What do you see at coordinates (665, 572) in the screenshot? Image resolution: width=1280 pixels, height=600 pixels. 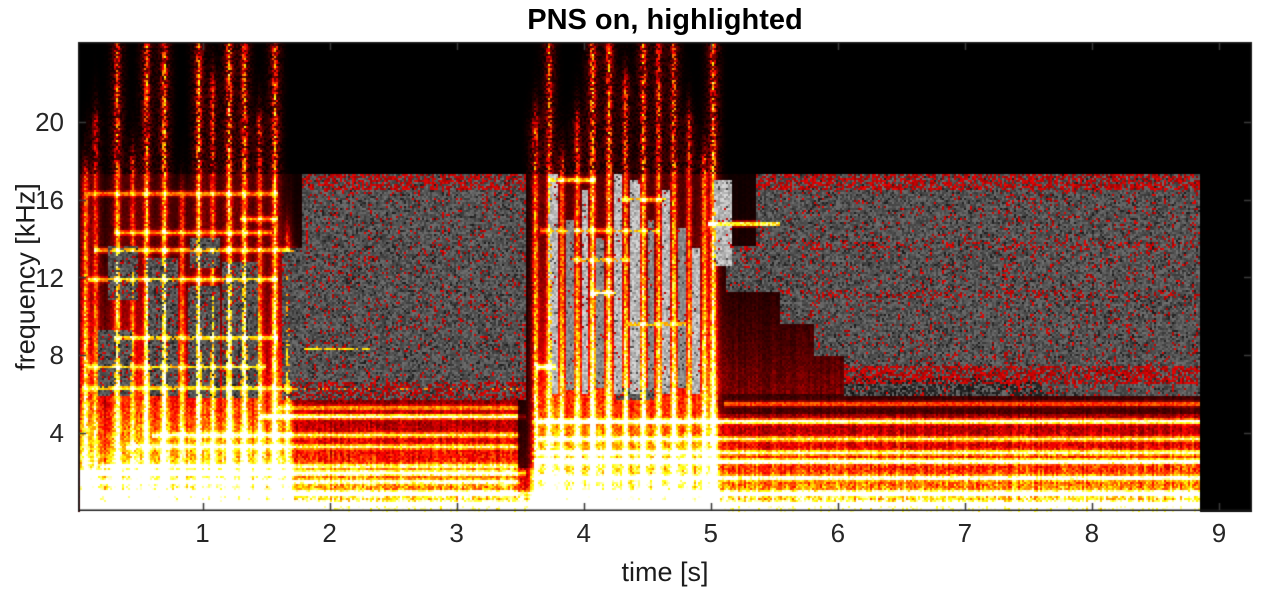 I see `x-axis-label: time [s]` at bounding box center [665, 572].